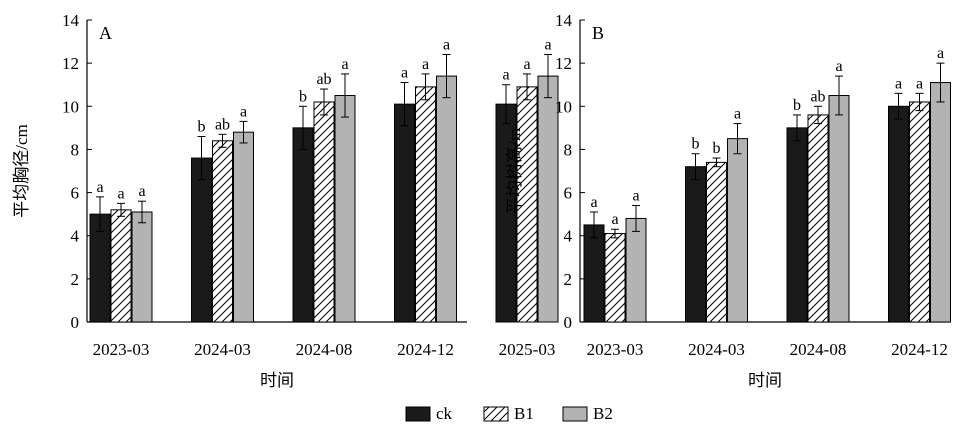  Describe the element at coordinates (524, 413) in the screenshot. I see `legend-label-b1: B1` at that location.